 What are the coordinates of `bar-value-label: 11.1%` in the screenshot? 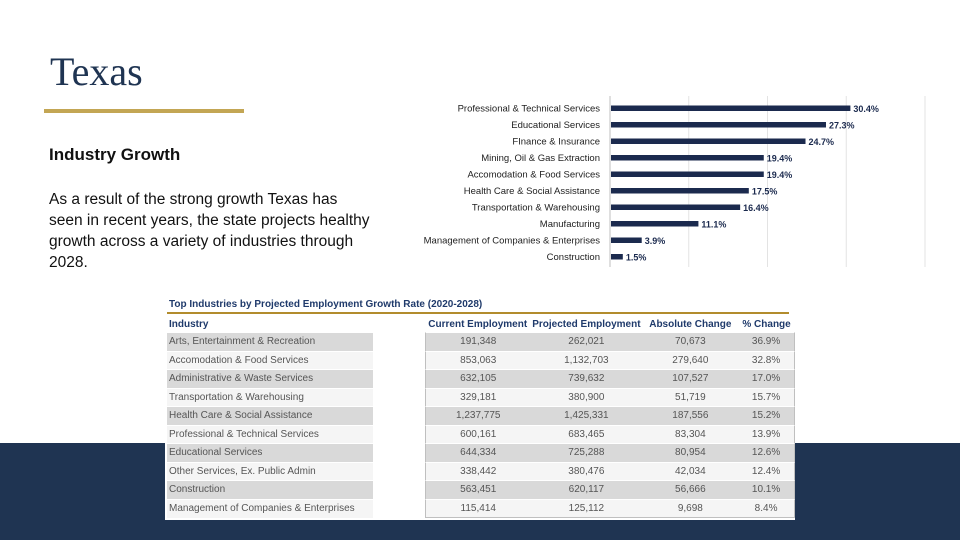 It's located at (713, 224).